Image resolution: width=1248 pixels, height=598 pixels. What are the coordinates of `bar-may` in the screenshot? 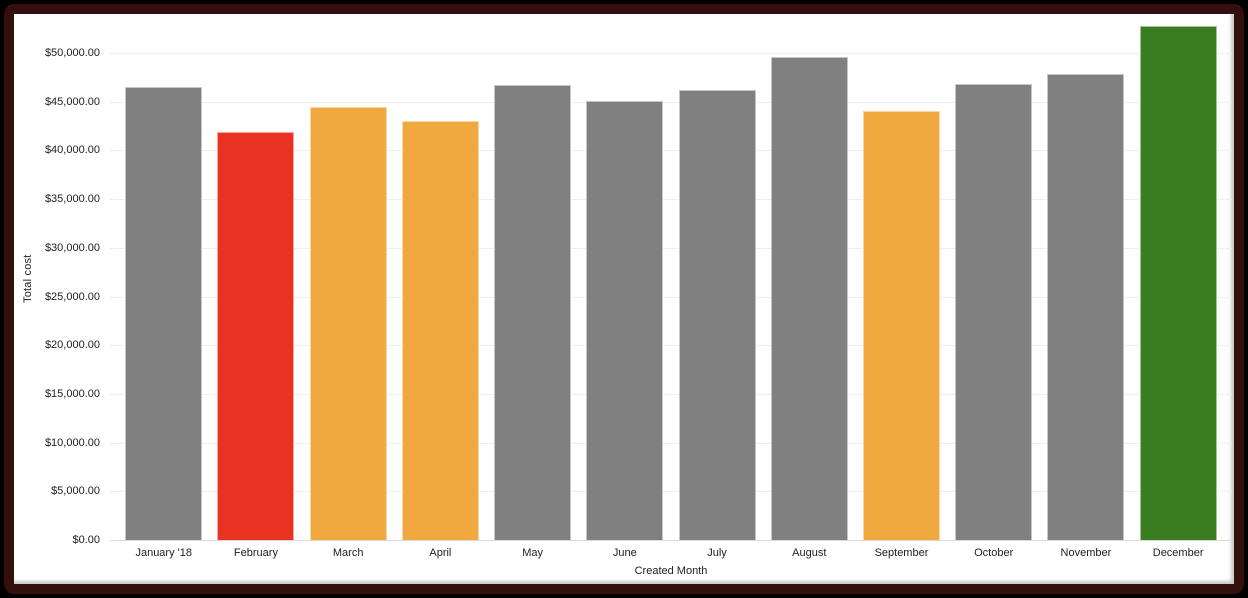 It's located at (533, 312).